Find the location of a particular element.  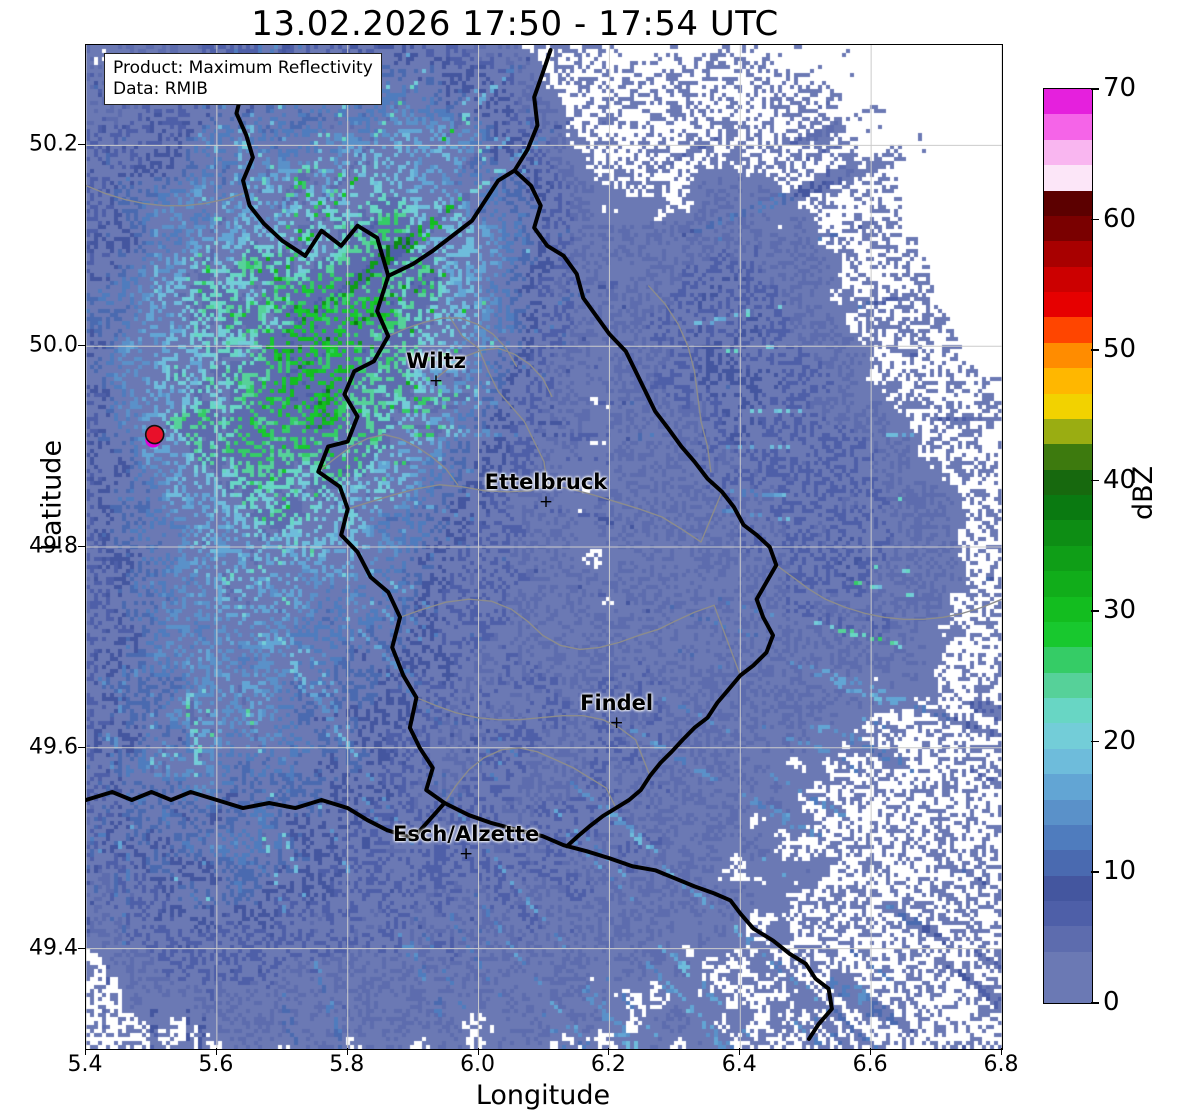

colorbar-tick-label: 30 is located at coordinates (1120, 610).